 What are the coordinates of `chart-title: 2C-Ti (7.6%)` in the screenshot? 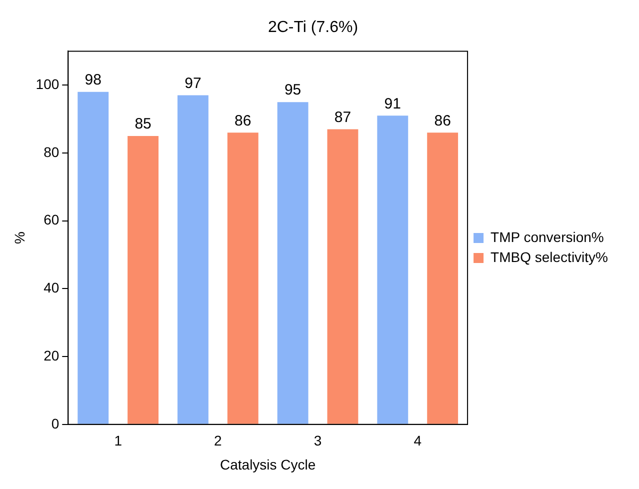 It's located at (313, 27).